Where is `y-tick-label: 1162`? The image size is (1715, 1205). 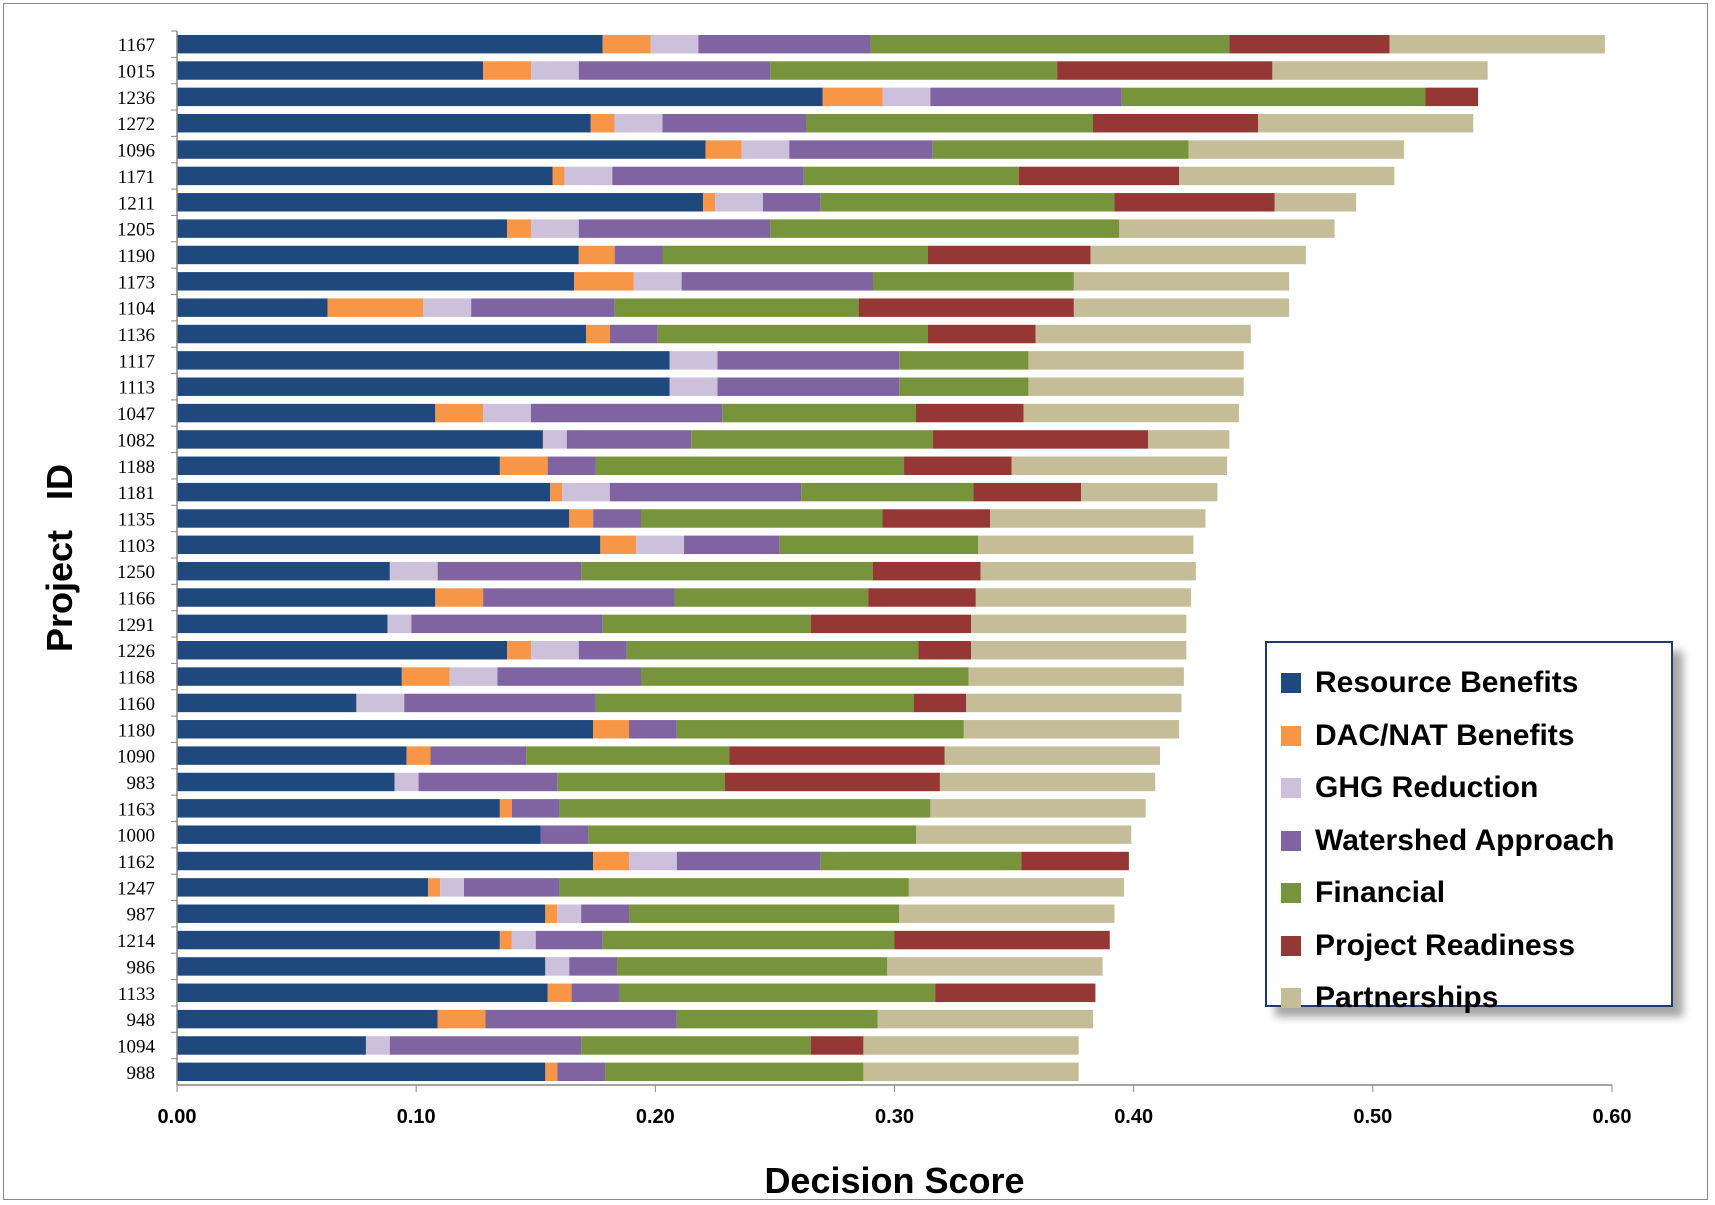 y-tick-label: 1162 is located at coordinates (136, 862).